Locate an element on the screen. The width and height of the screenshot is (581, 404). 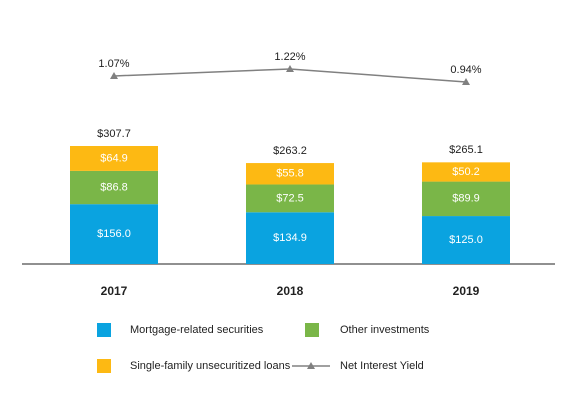
value-label: $125.0 is located at coordinates (466, 240).